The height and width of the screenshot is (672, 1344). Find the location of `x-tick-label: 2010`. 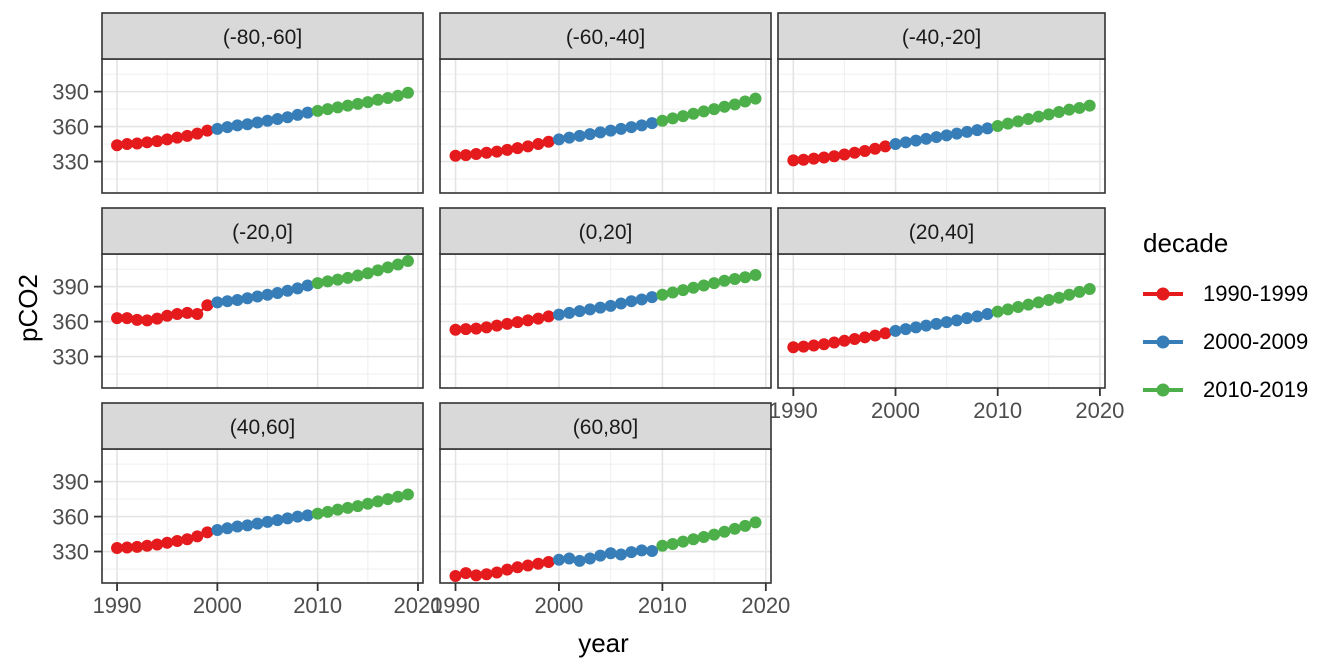

x-tick-label: 2010 is located at coordinates (662, 605).